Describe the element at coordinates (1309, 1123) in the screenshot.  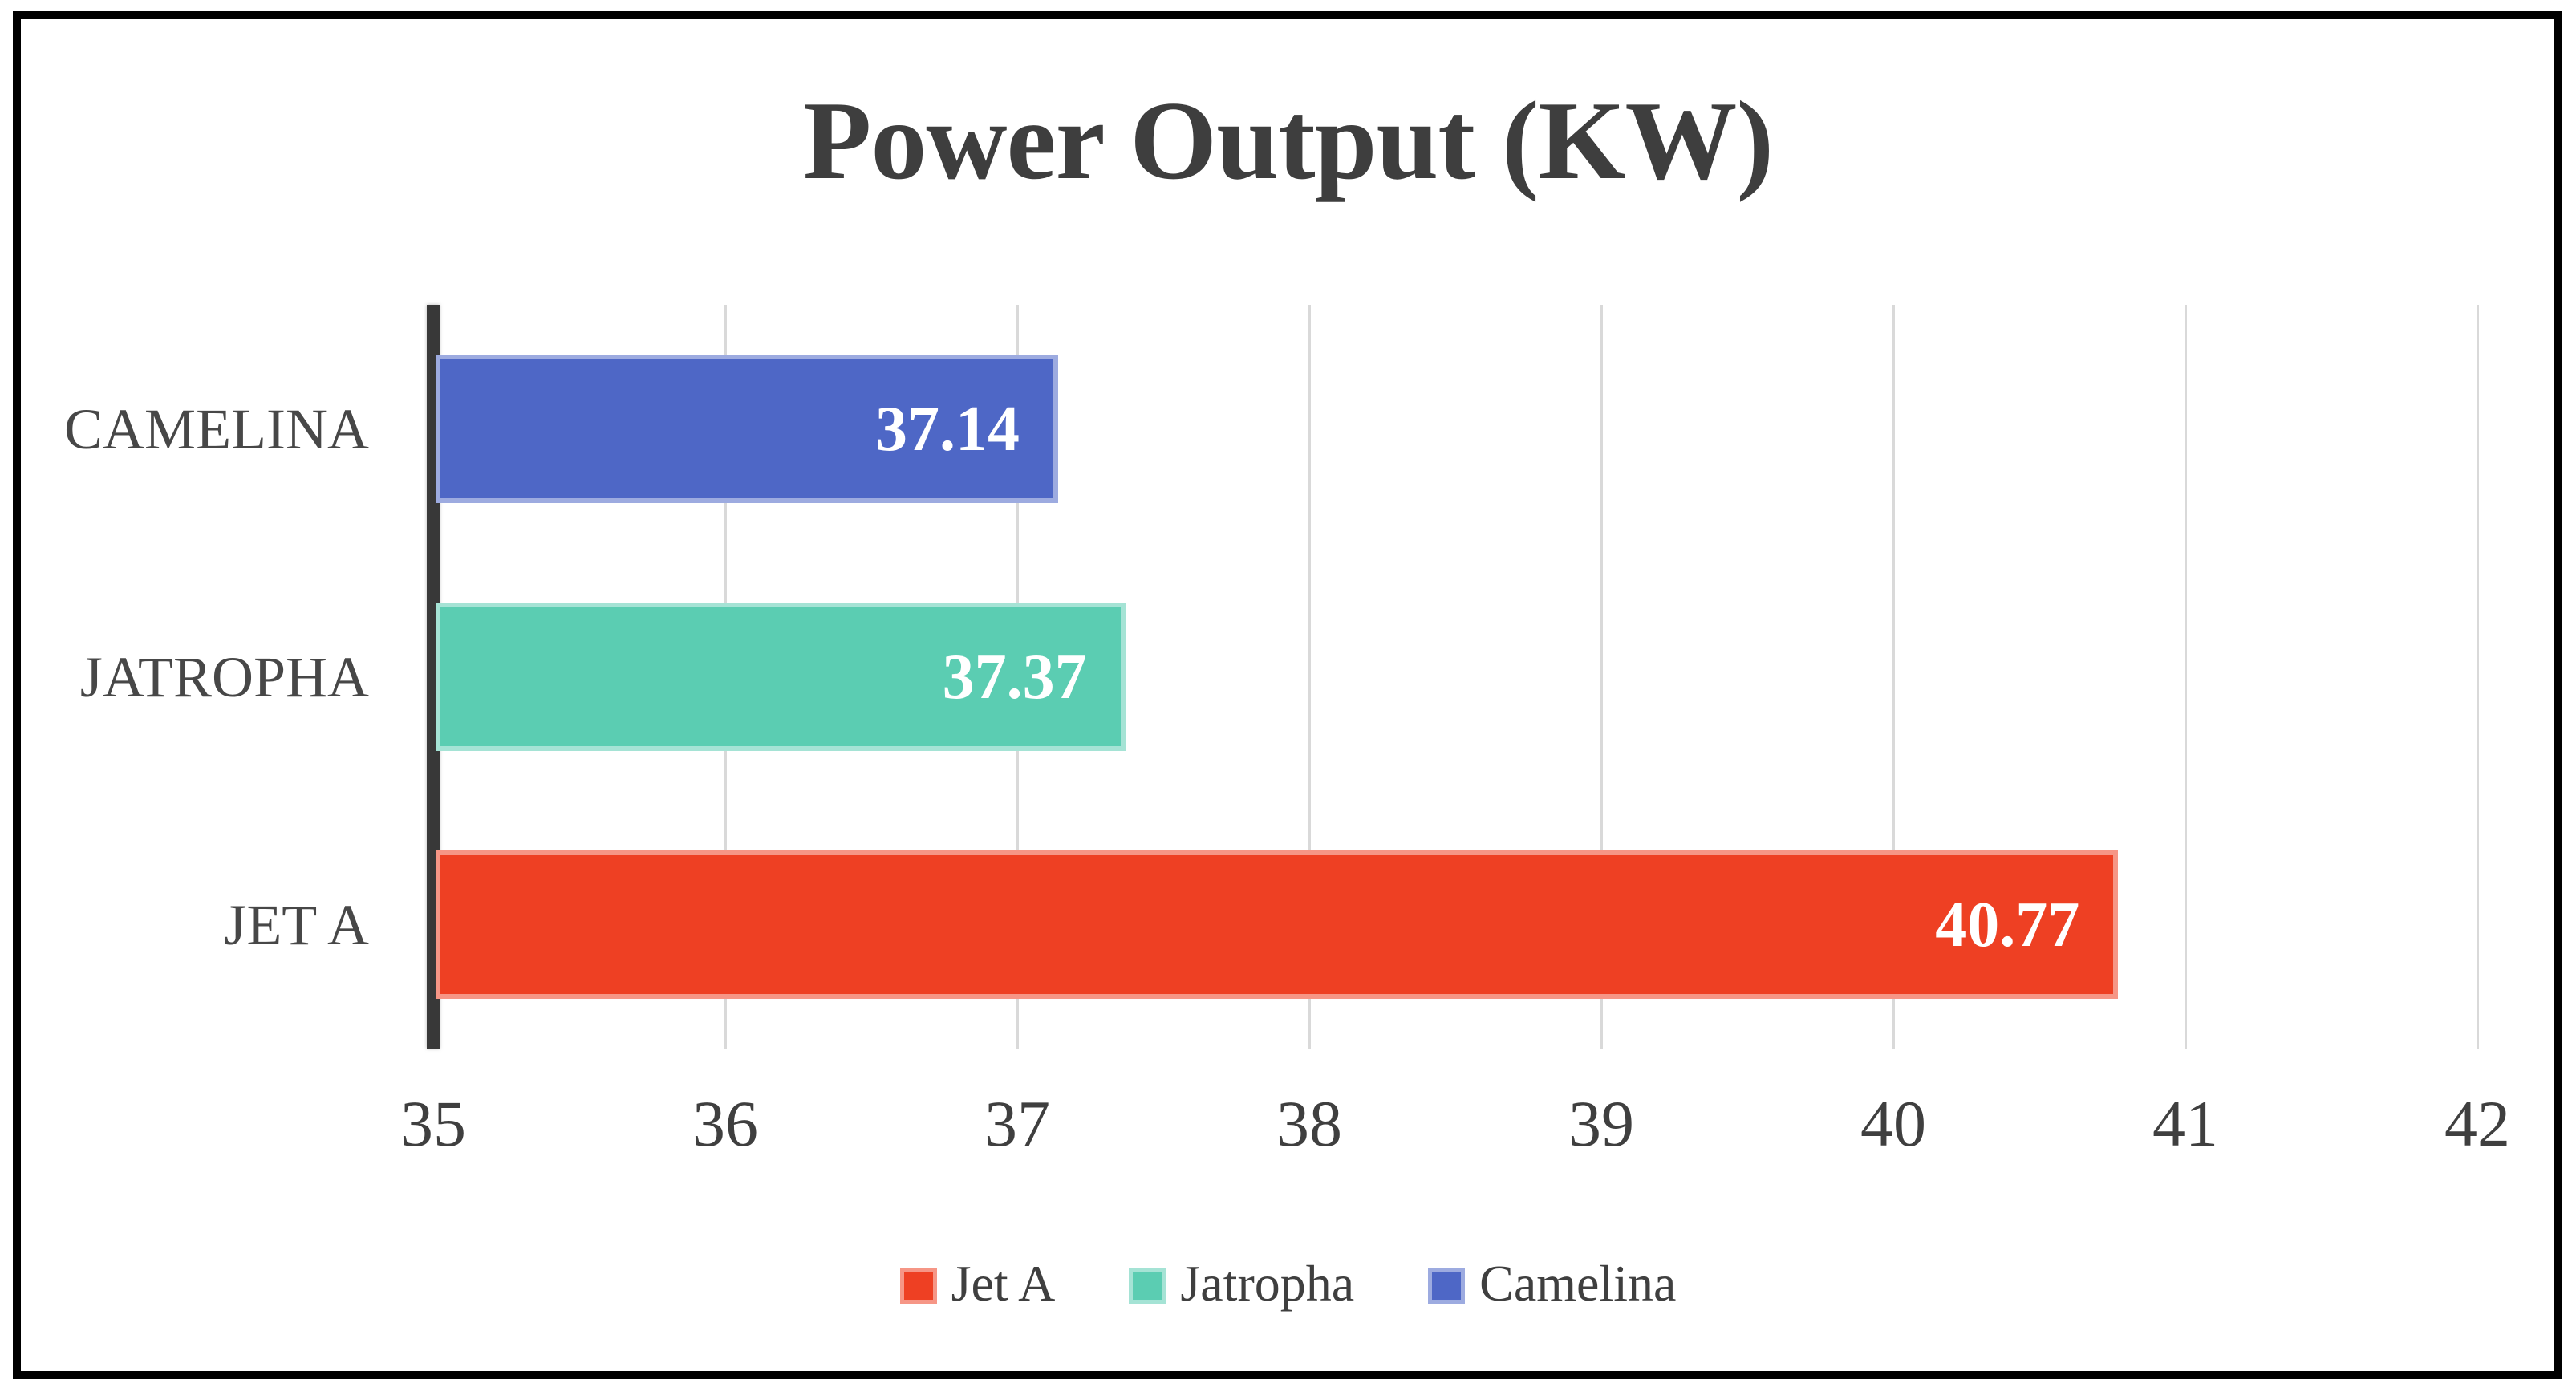
I see `x-tick-label-38: 38` at that location.